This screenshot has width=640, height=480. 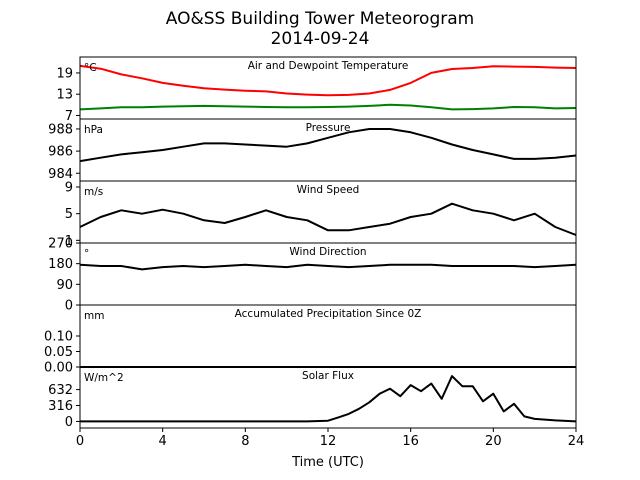 What do you see at coordinates (94, 316) in the screenshot?
I see `unit-label: mm` at bounding box center [94, 316].